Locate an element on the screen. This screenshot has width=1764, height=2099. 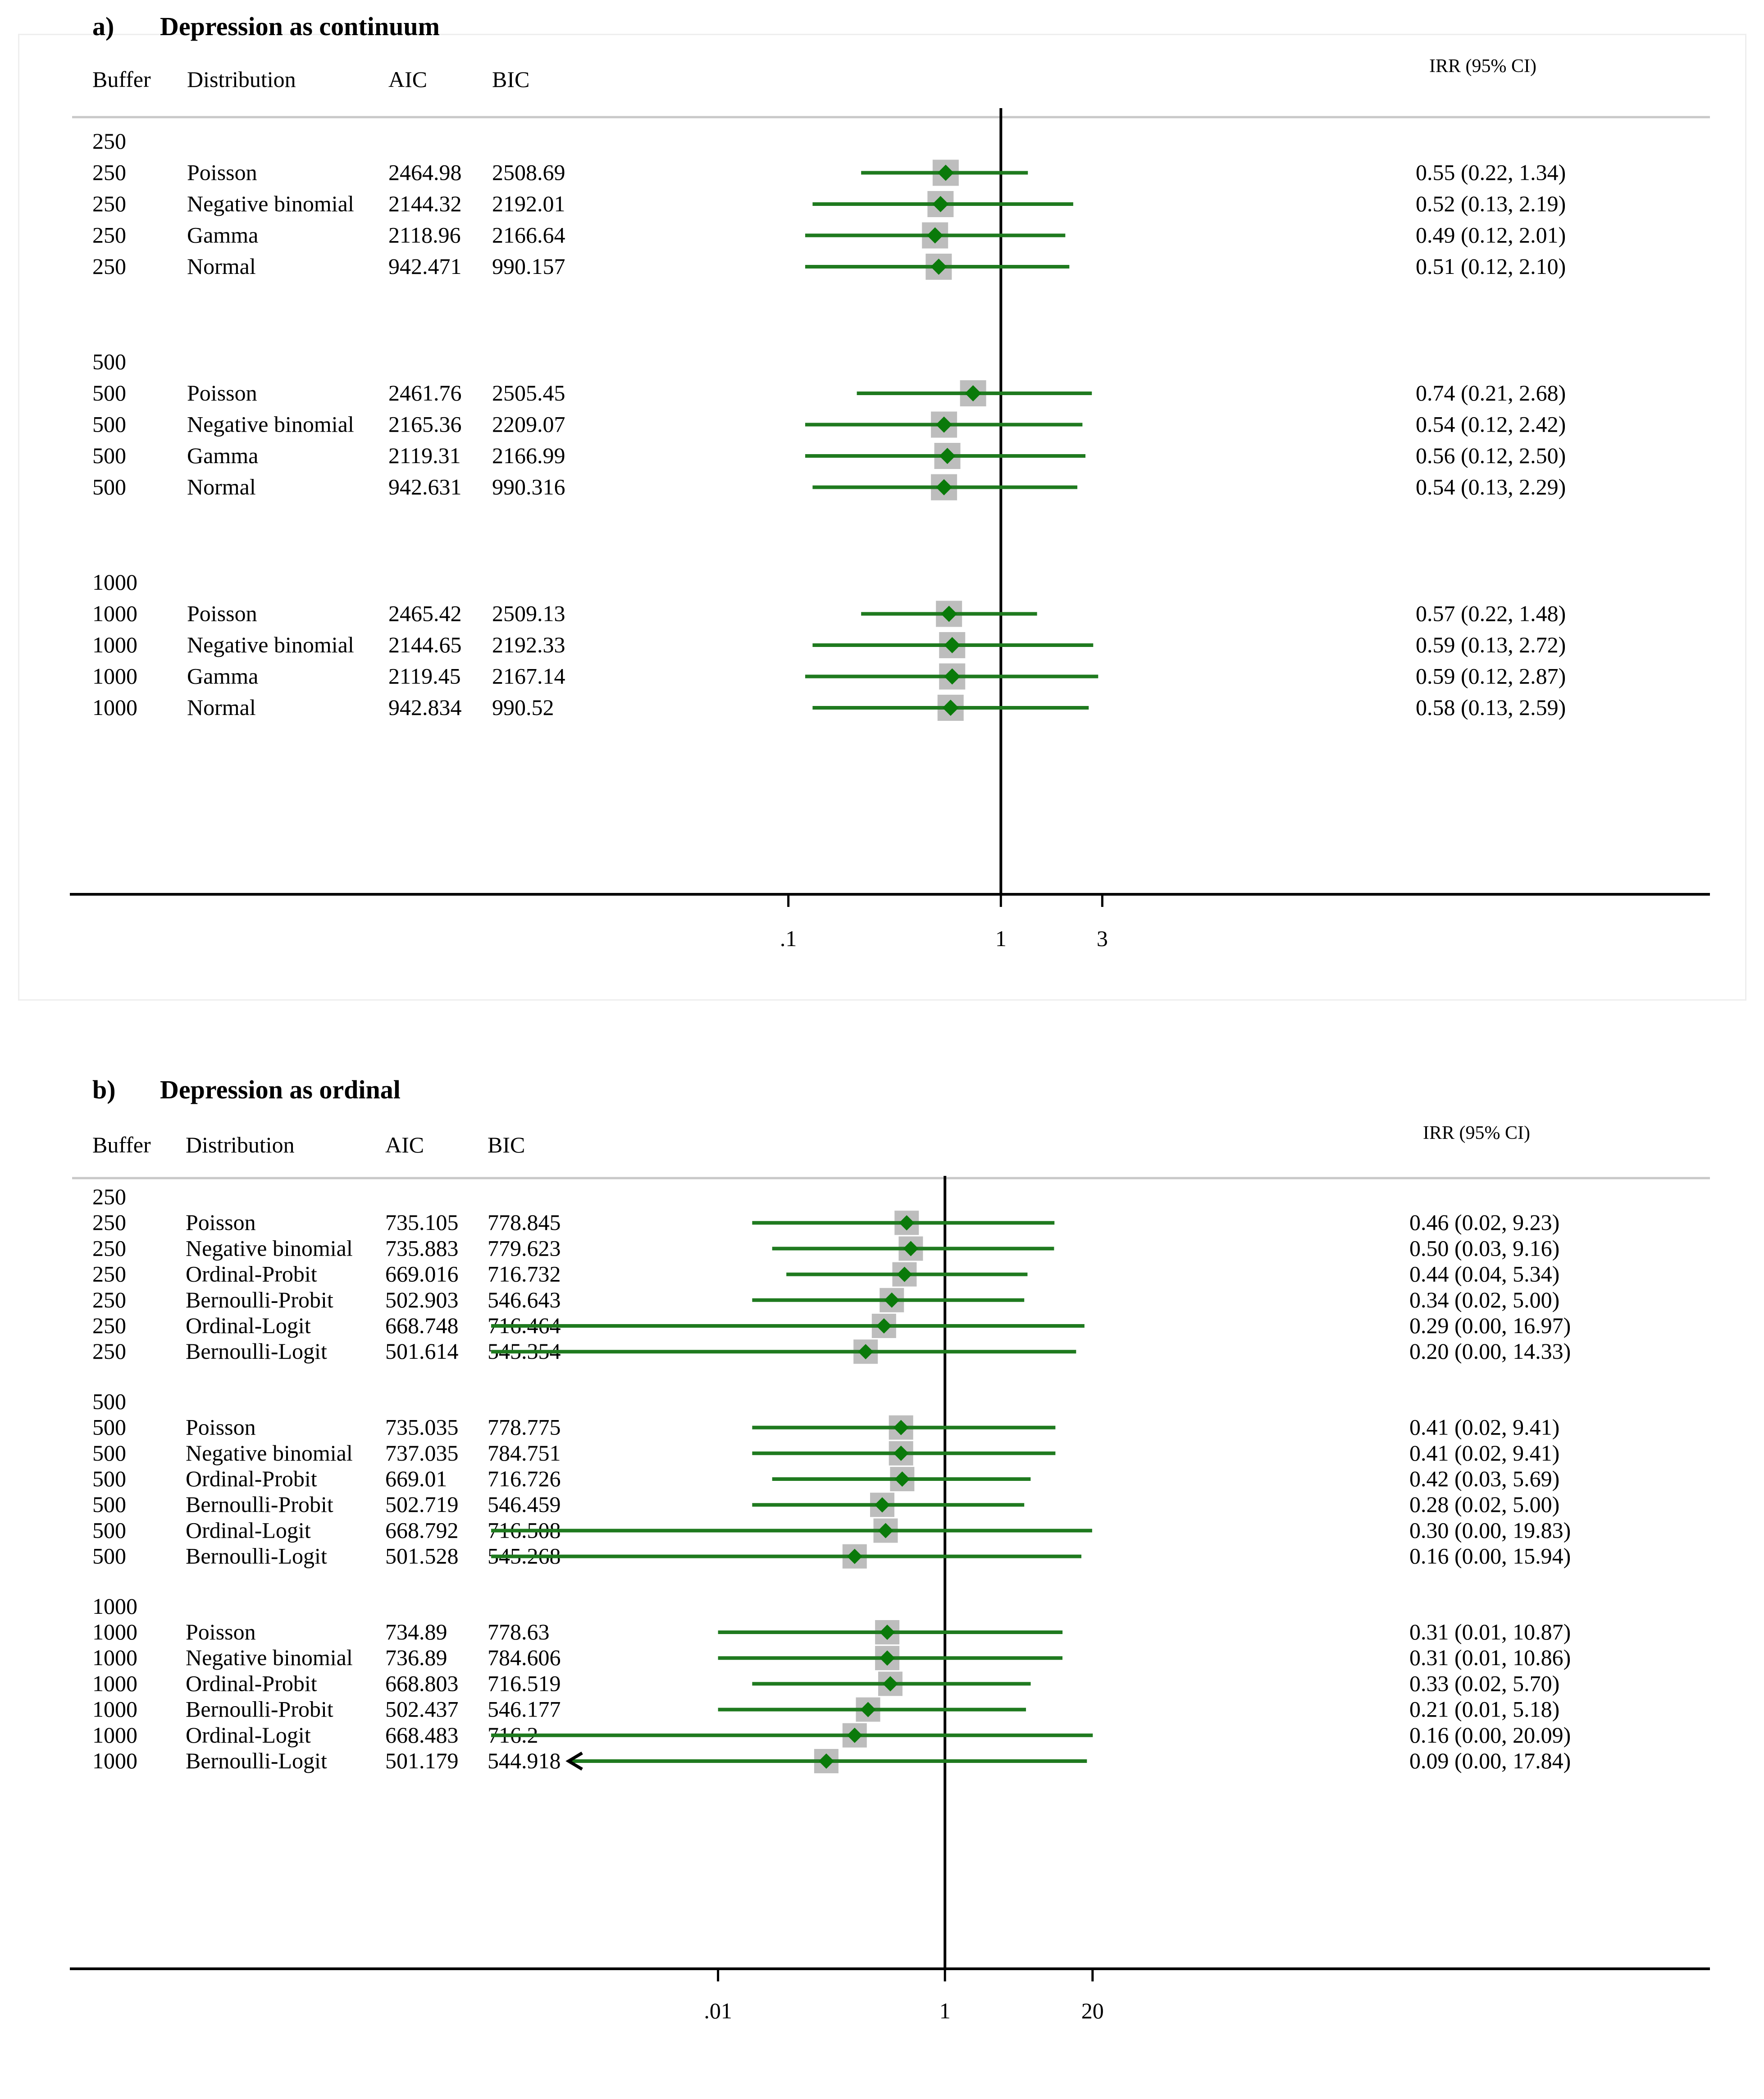
row-aic: 502.903 is located at coordinates (422, 1299).